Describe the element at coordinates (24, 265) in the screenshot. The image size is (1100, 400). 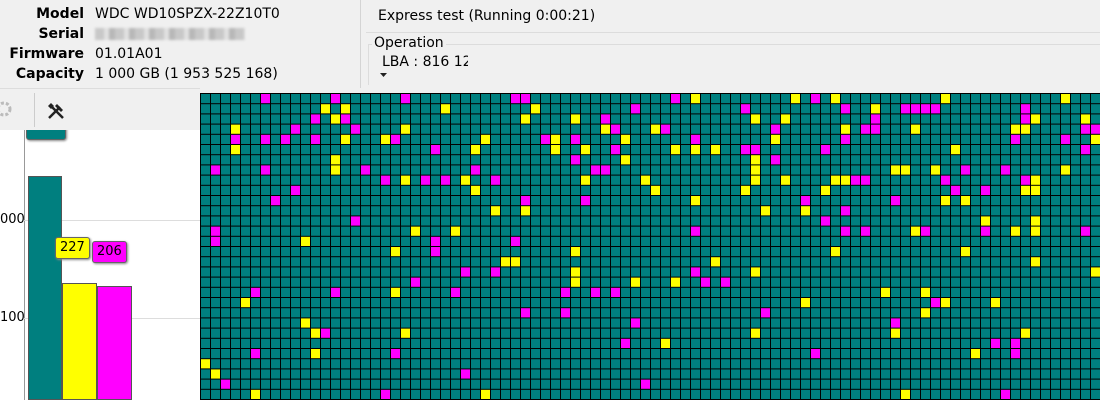
I see `y-axis` at that location.